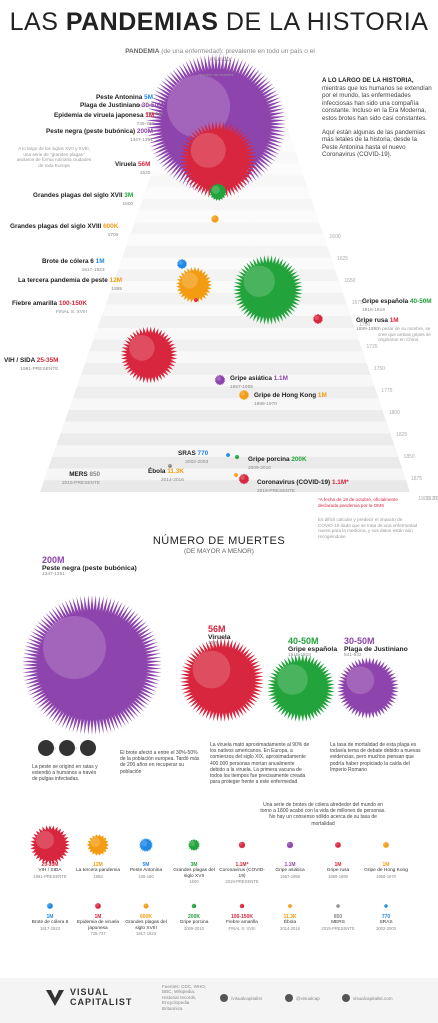 The height and width of the screenshot is (1023, 438). I want to click on instagram-link: @visualcap, so click(302, 998).